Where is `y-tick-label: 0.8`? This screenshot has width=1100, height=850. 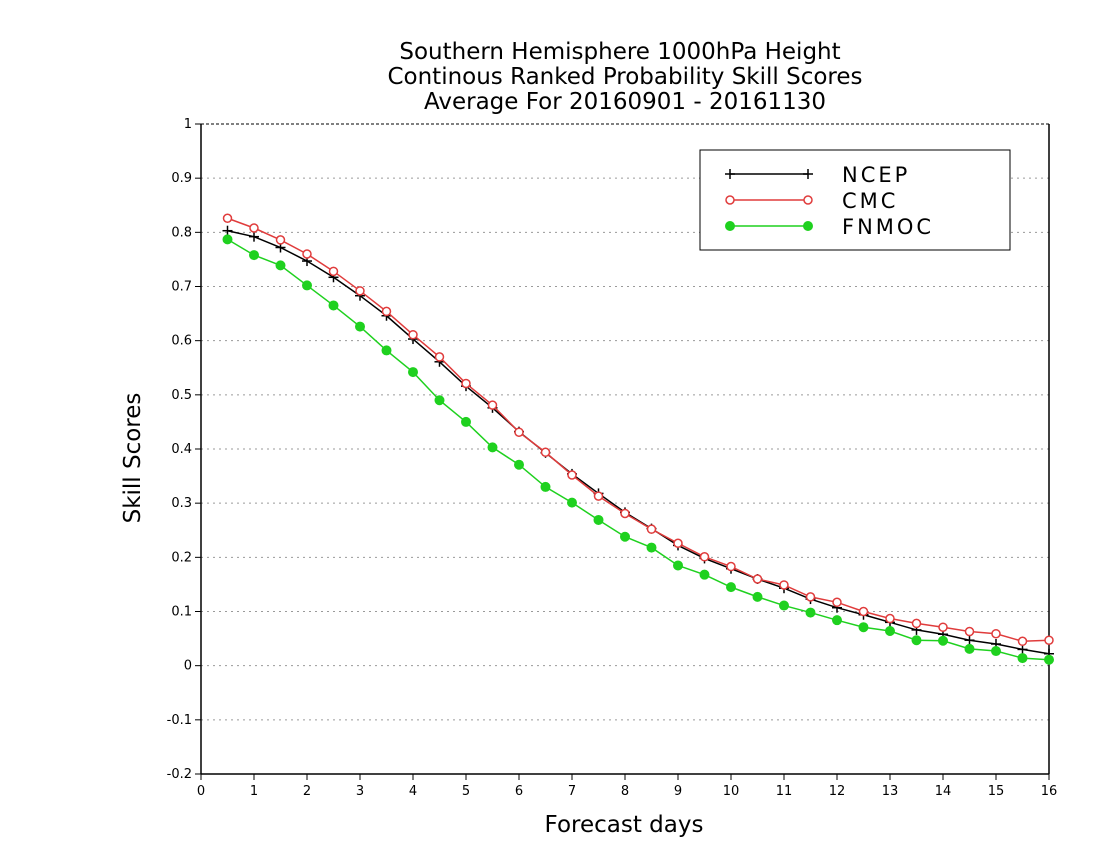
y-tick-label: 0.8 is located at coordinates (181, 232).